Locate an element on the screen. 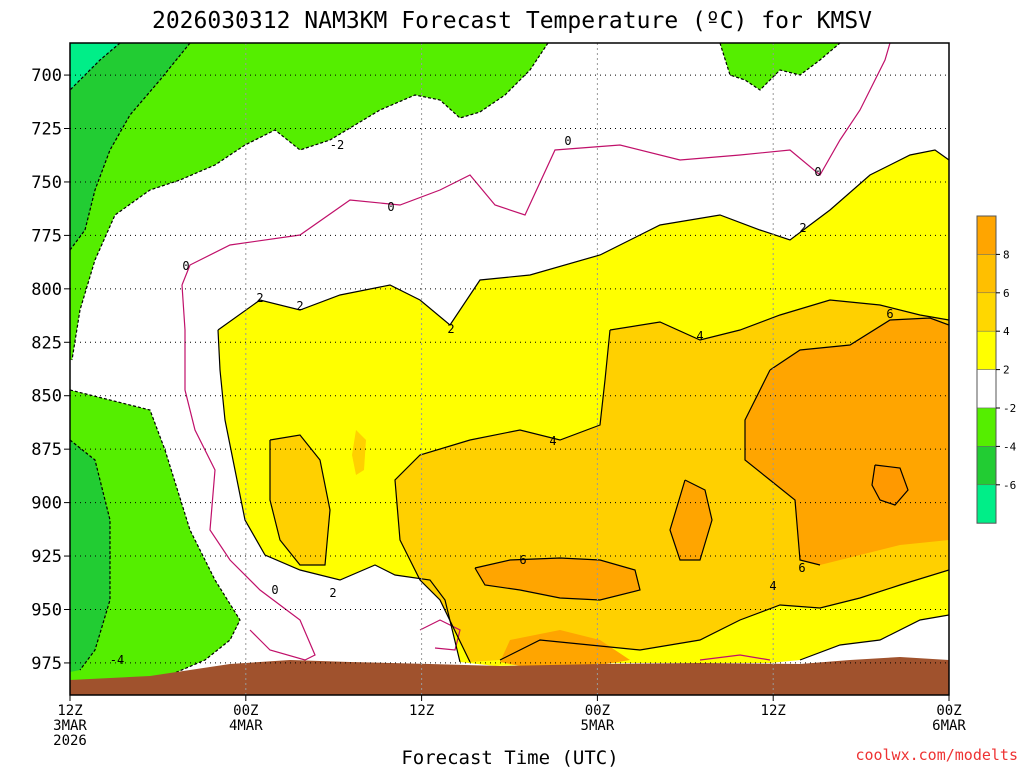  y-tick-label: 900 is located at coordinates (46, 504).